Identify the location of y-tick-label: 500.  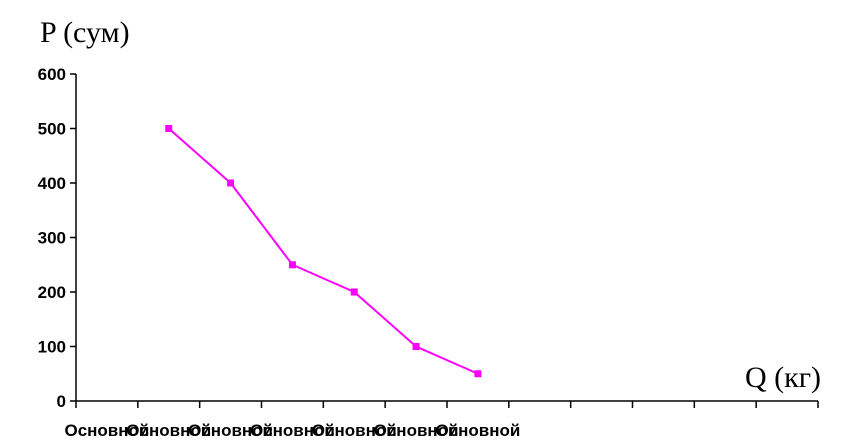
(52, 129).